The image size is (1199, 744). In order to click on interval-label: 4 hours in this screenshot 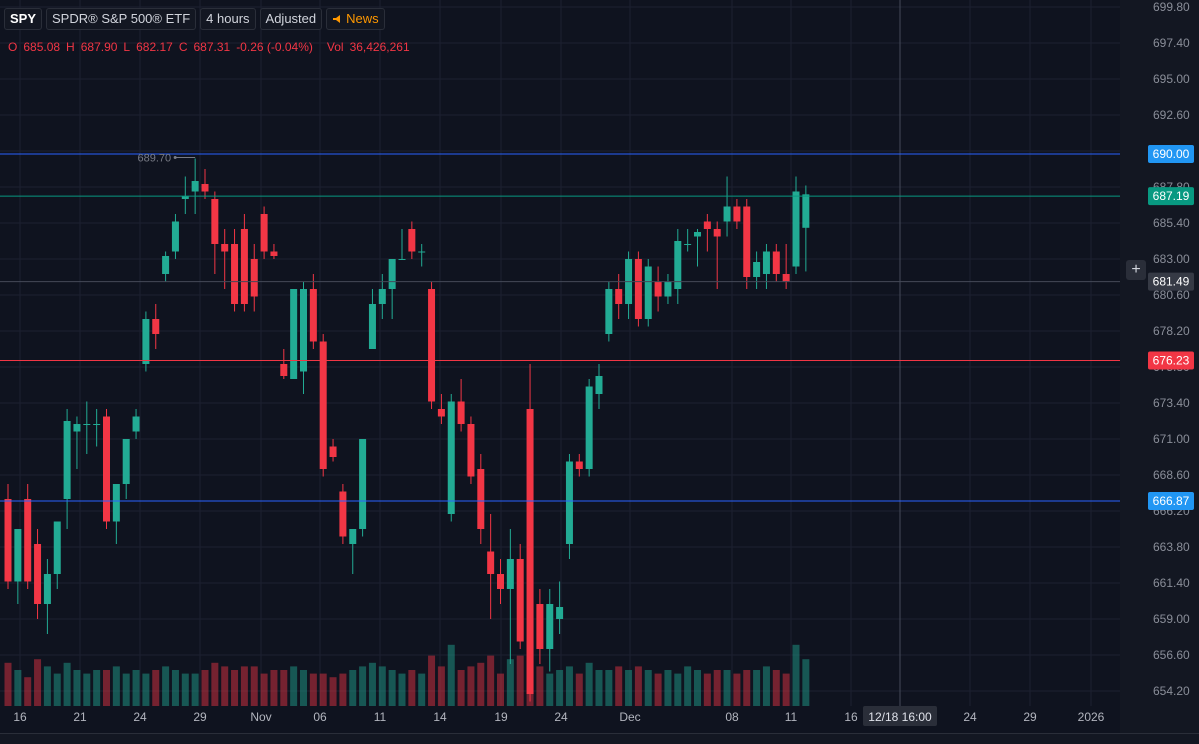, I will do `click(228, 19)`.